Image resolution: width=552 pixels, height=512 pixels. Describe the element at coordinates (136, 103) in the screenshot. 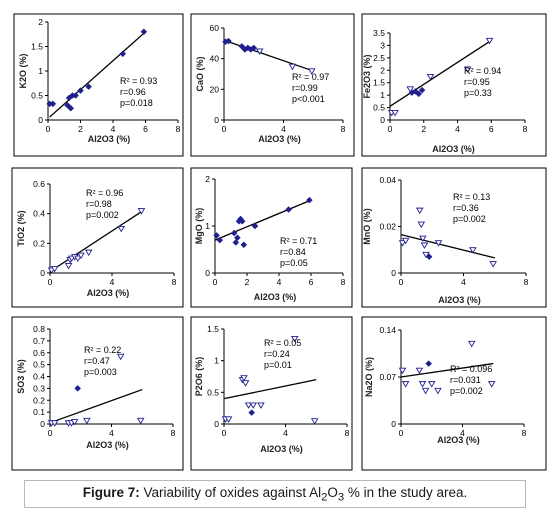

I see `stats-label: p=0.018` at that location.